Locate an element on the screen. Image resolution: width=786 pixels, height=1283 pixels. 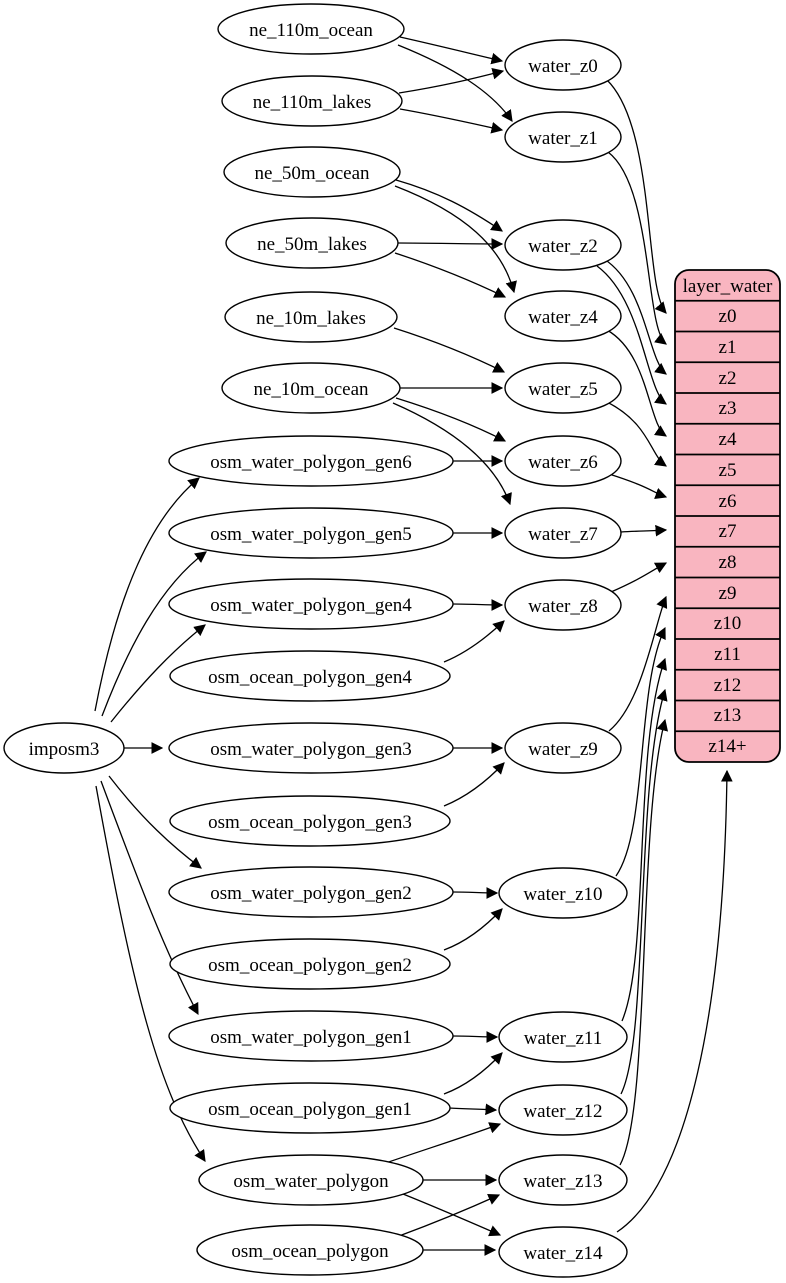
table-row-z13: z13 is located at coordinates (727, 715).